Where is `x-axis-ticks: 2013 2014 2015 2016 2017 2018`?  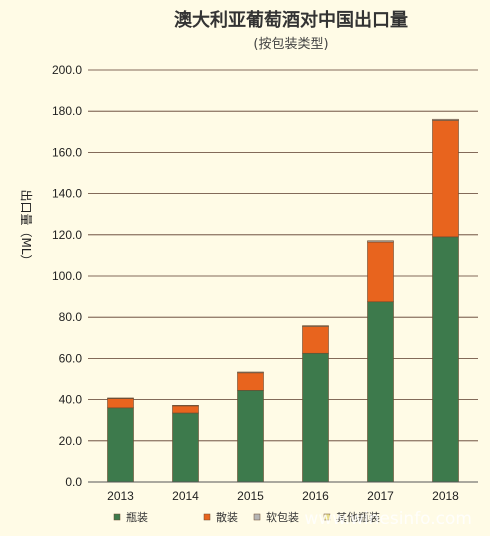 x-axis-ticks: 2013 2014 2015 2016 2017 2018 is located at coordinates (283, 496).